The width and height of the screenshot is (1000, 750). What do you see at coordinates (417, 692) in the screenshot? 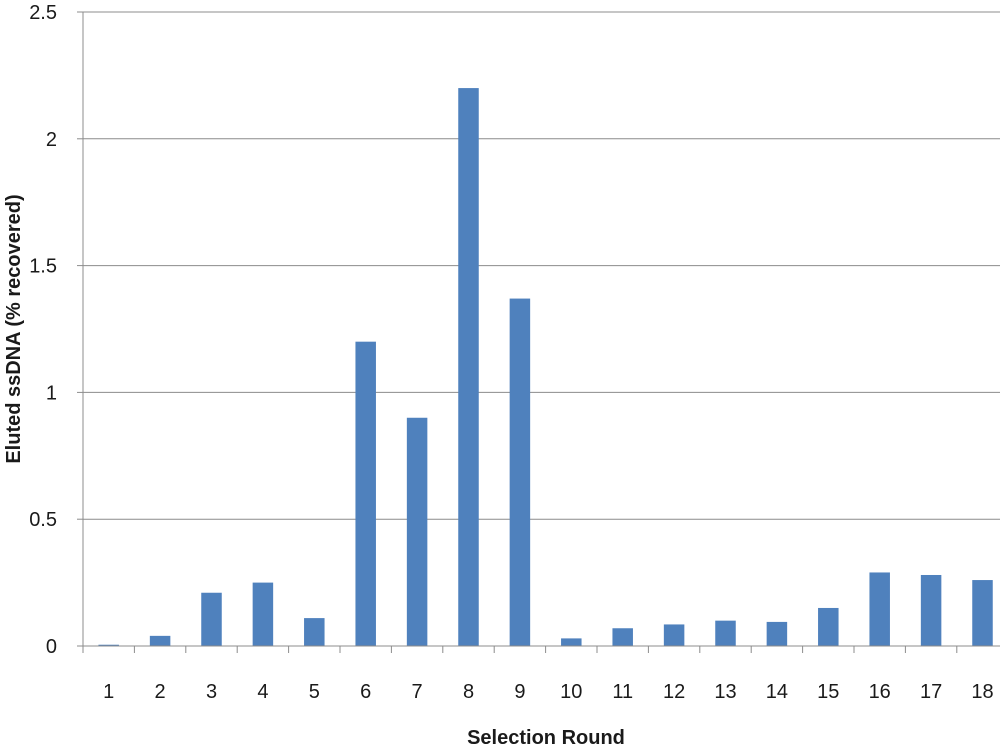
I see `x-tick-label: 7` at bounding box center [417, 692].